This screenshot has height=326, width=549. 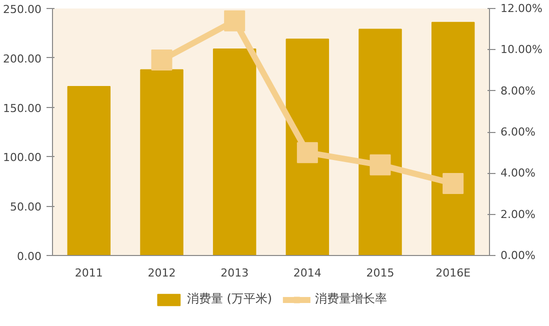 What do you see at coordinates (162, 273) in the screenshot?
I see `x-tick-label: 2012` at bounding box center [162, 273].